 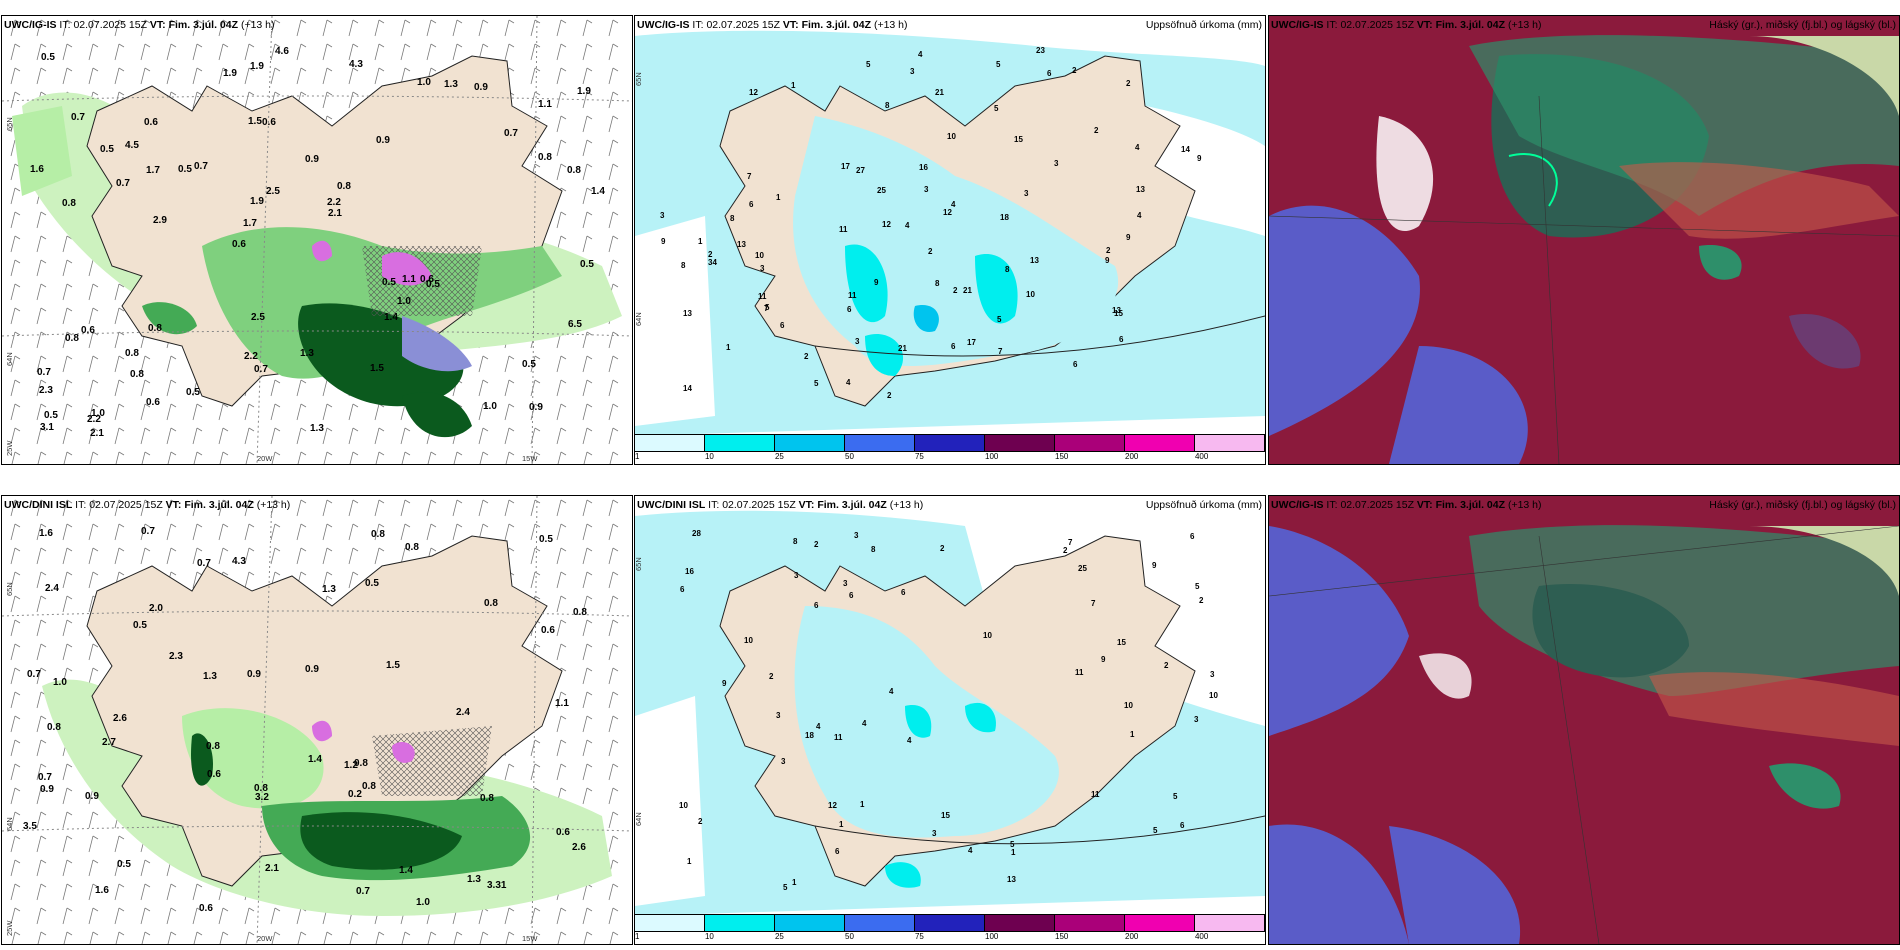 I want to click on map-value-label: 2.5, so click(x=273, y=191).